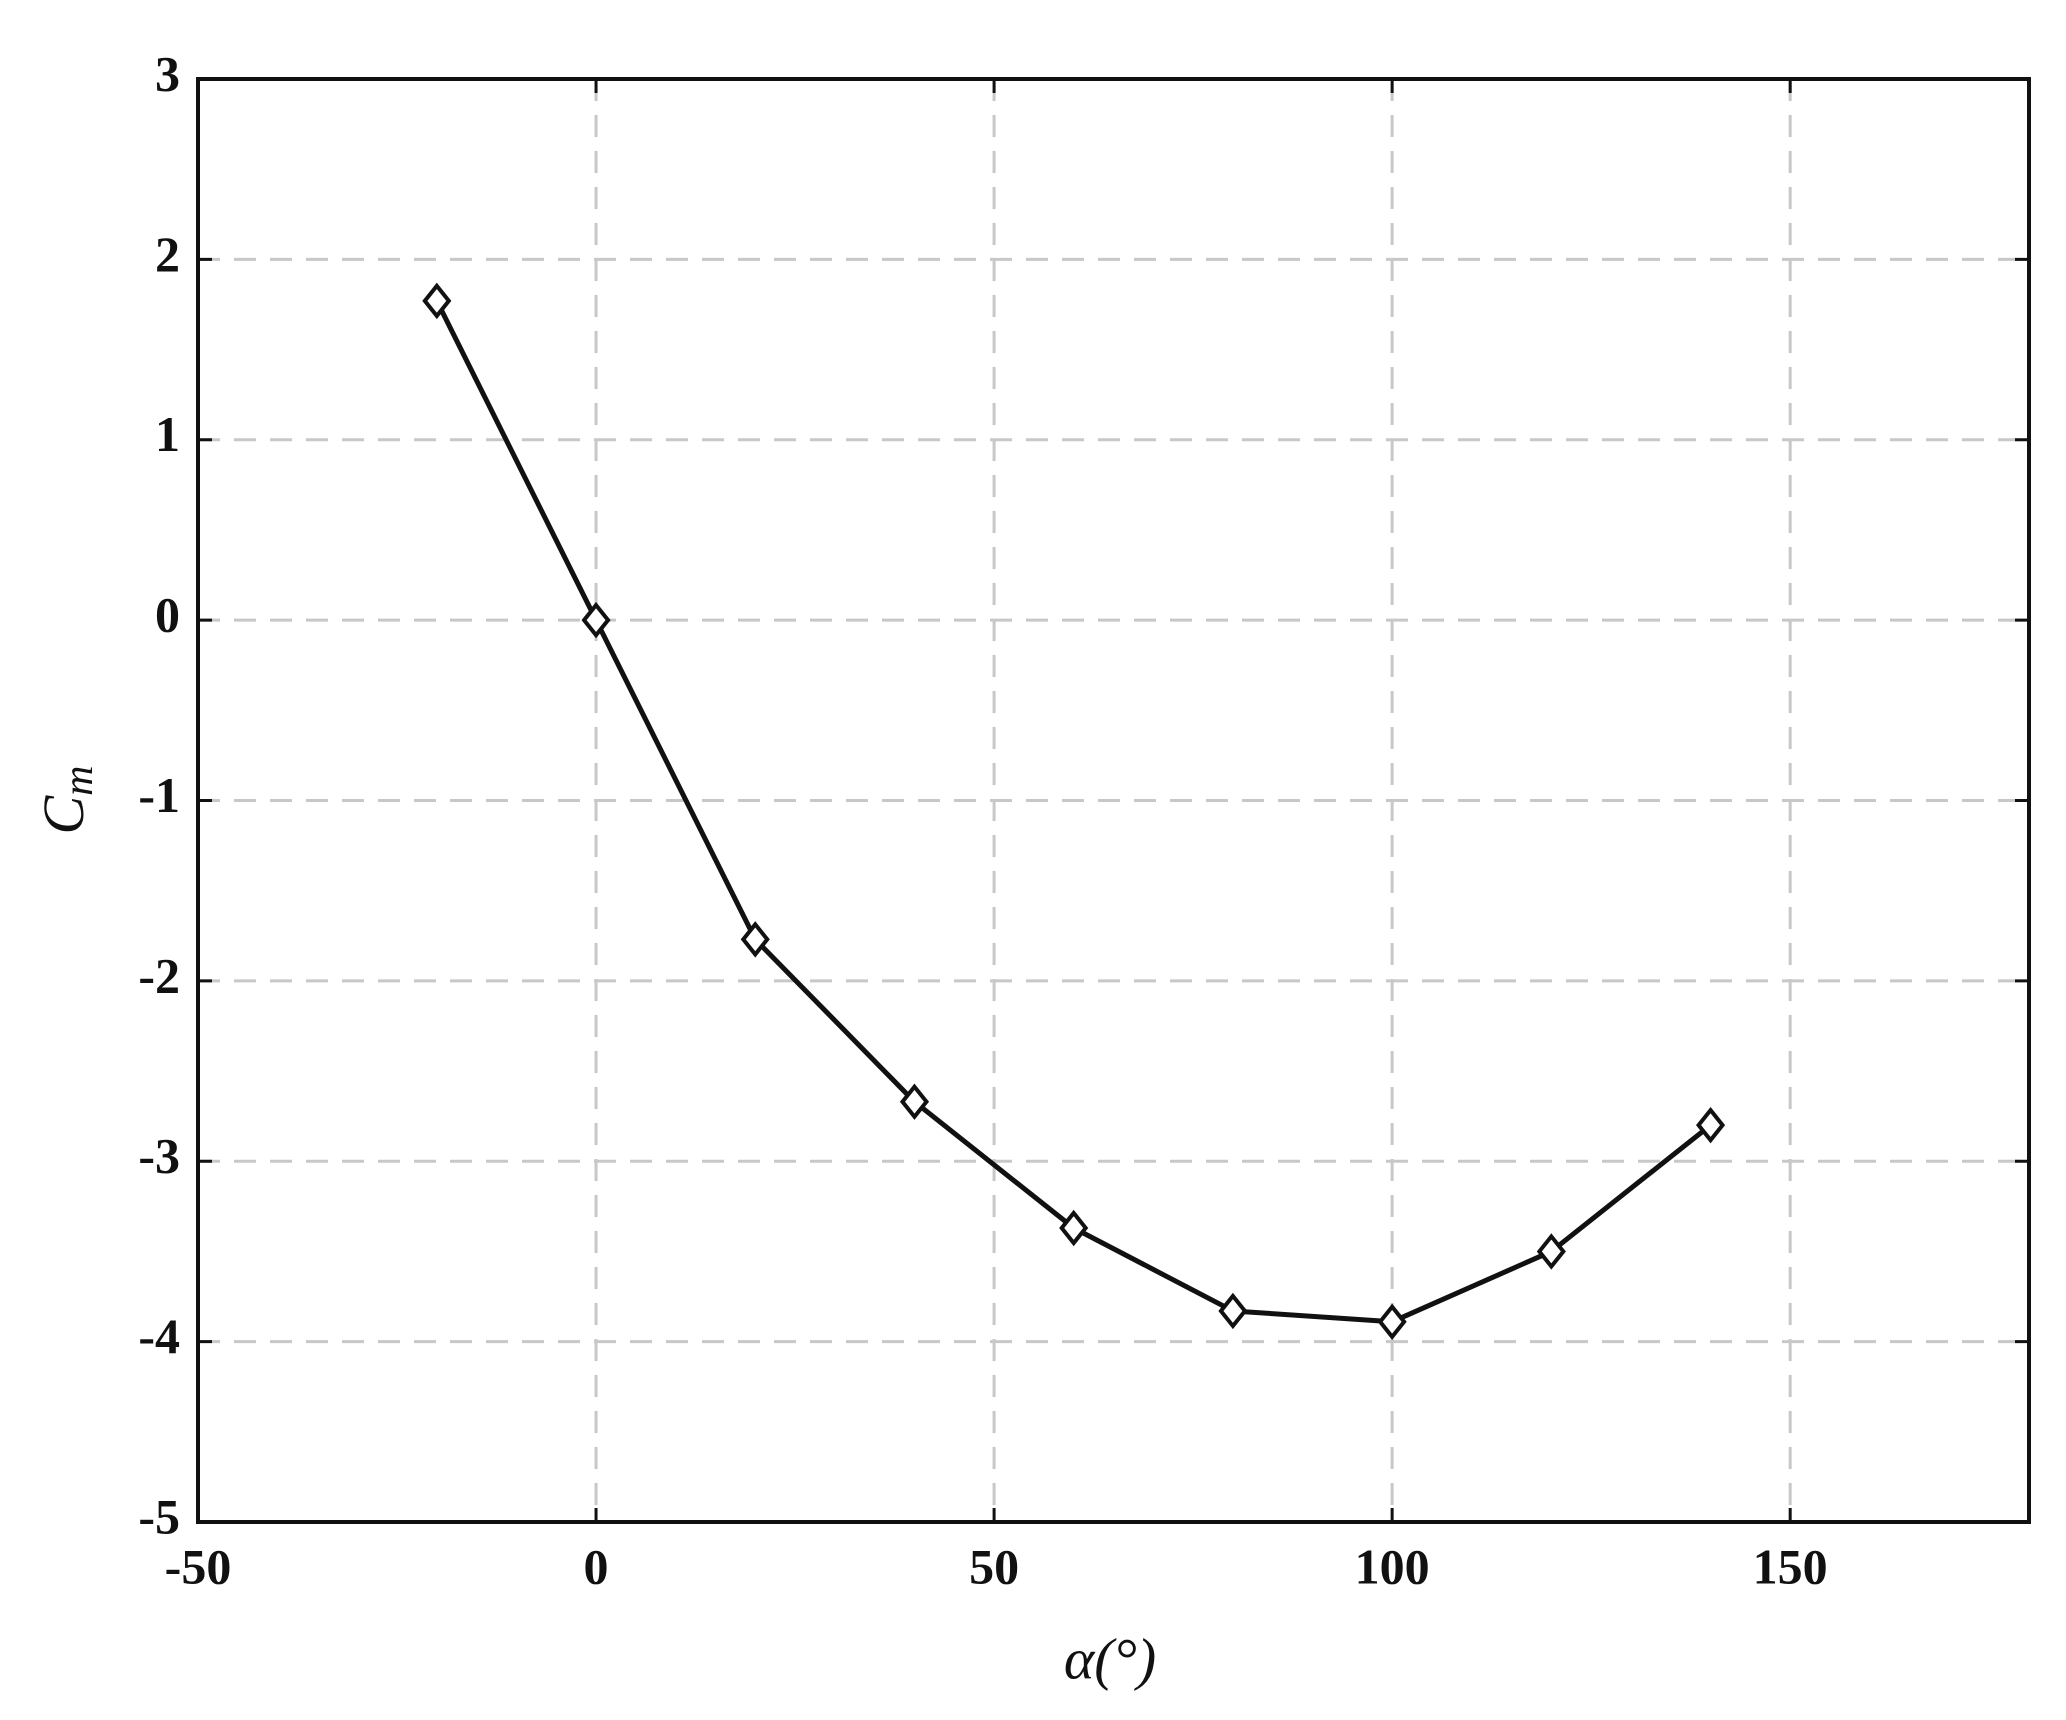 This screenshot has width=2066, height=1720. I want to click on x-tick-label: 50, so click(994, 1566).